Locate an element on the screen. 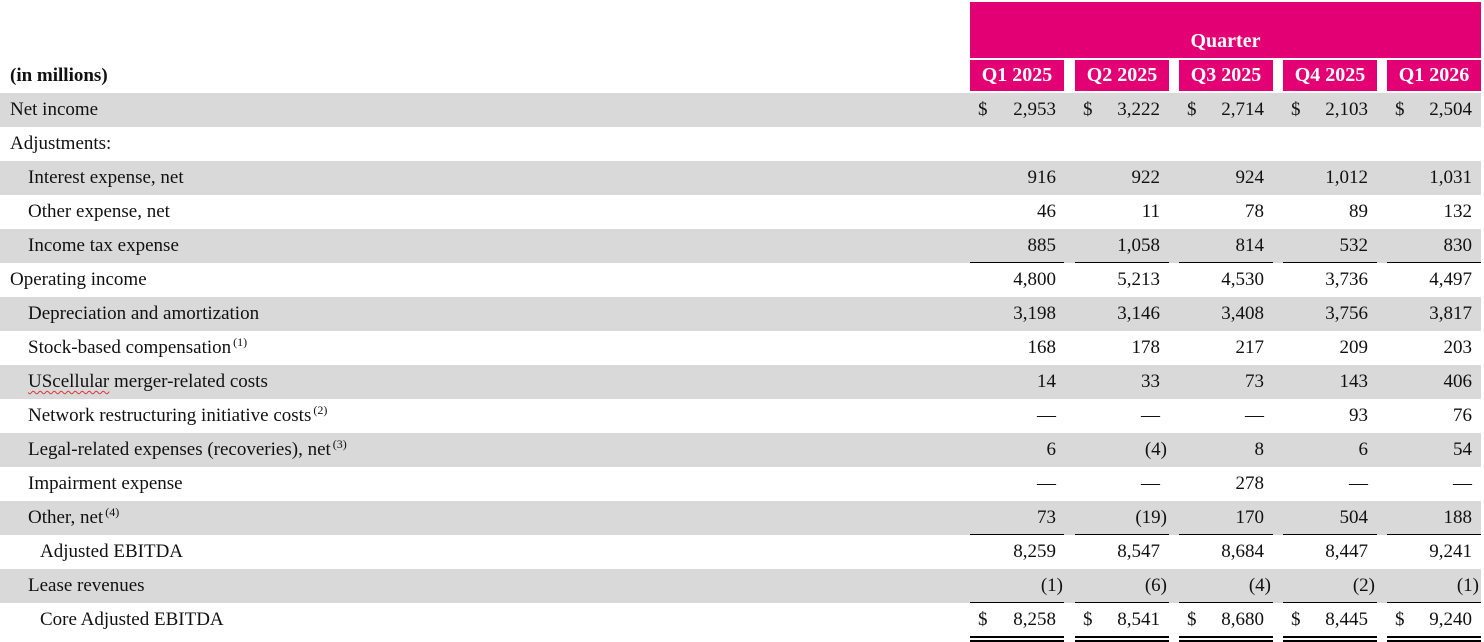 This screenshot has height=642, width=1484. value-cell: 814 is located at coordinates (1222, 246).